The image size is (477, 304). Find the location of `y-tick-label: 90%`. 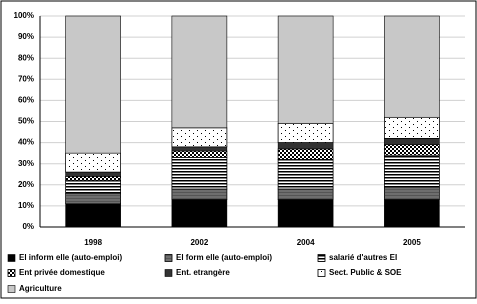

y-tick-label: 90% is located at coordinates (26, 36).